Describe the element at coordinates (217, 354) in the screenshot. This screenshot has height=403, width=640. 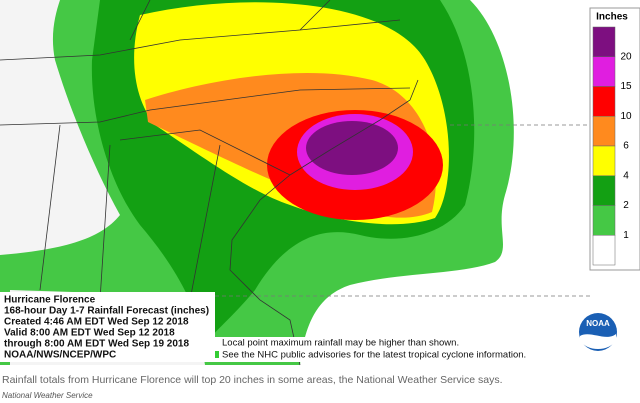
I see `note-swatch` at that location.